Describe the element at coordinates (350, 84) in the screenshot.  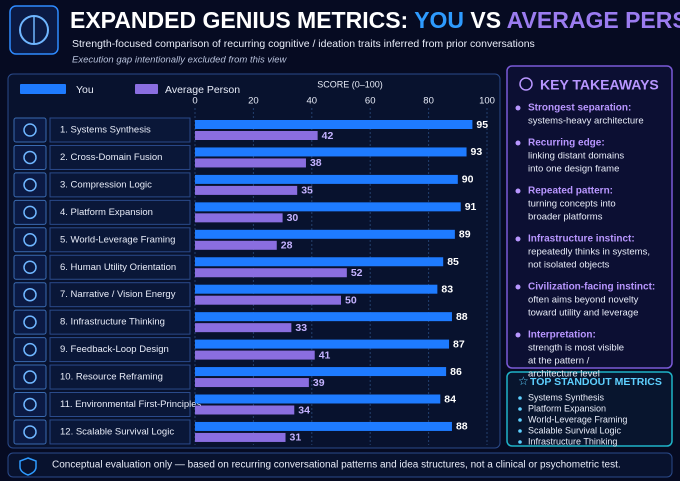
I see `x-axis-title: SCORE (0–100)` at that location.